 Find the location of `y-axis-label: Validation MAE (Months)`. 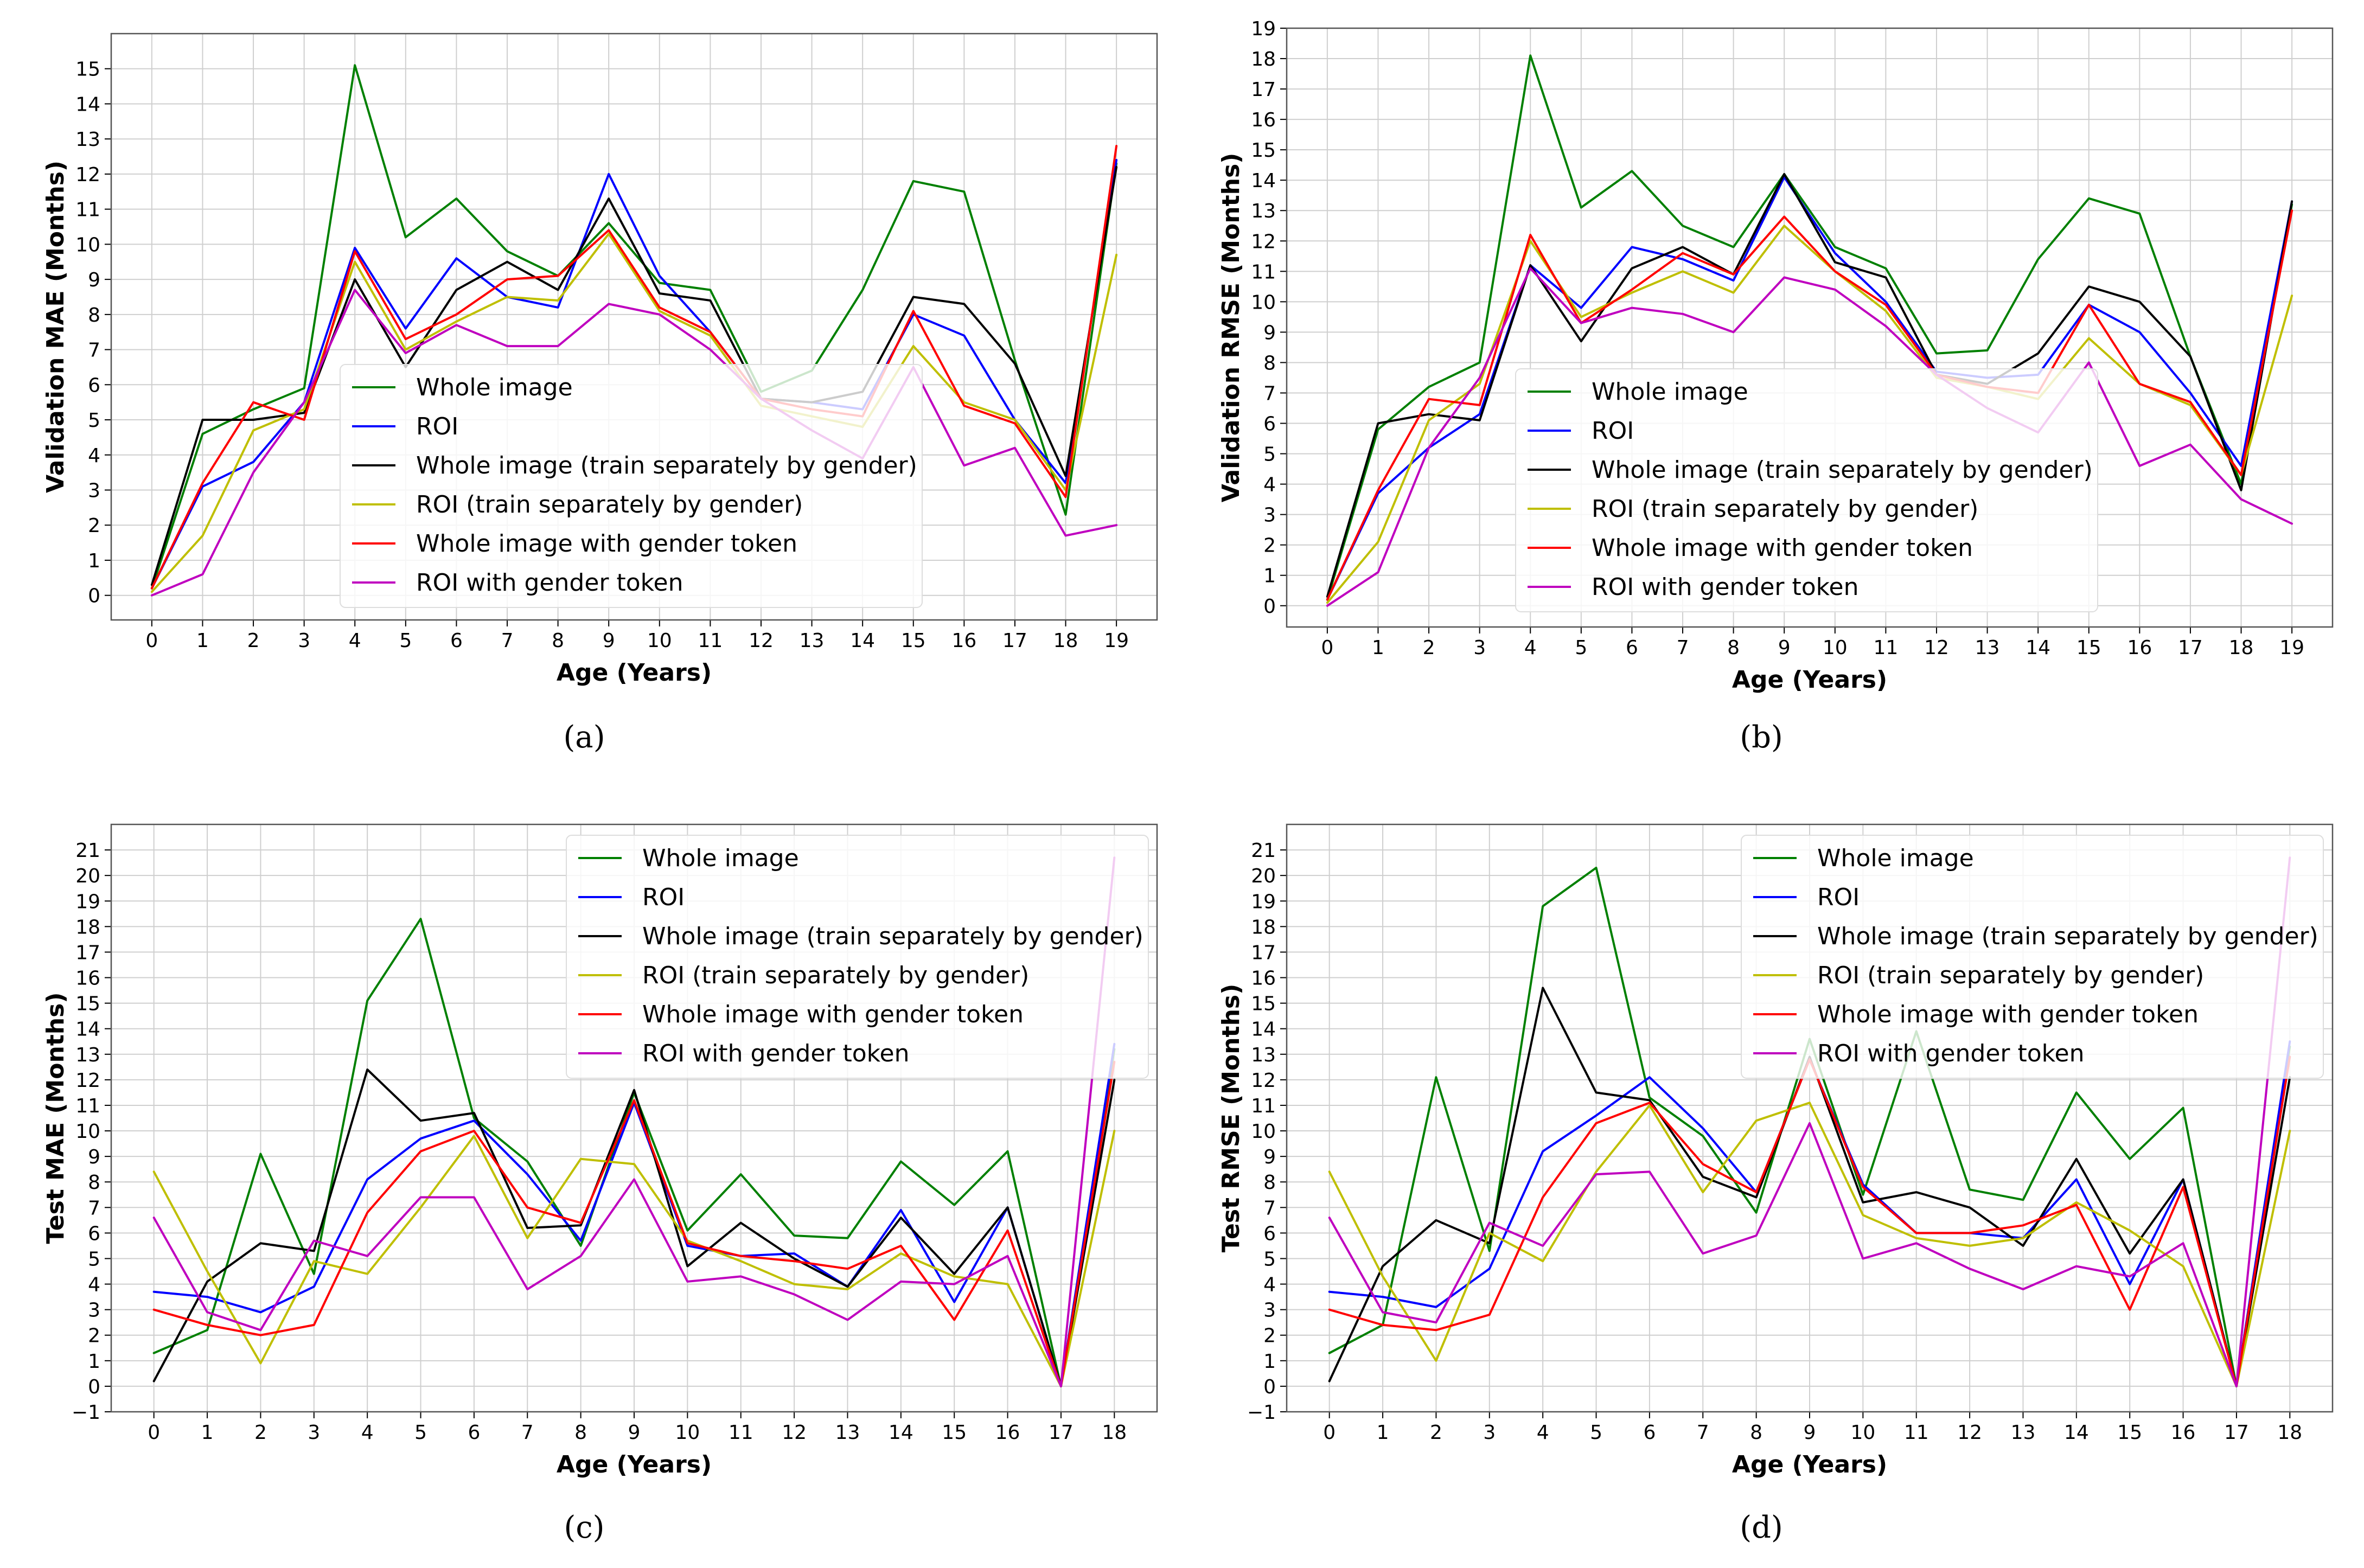

y-axis-label: Validation MAE (Months) is located at coordinates (55, 327).